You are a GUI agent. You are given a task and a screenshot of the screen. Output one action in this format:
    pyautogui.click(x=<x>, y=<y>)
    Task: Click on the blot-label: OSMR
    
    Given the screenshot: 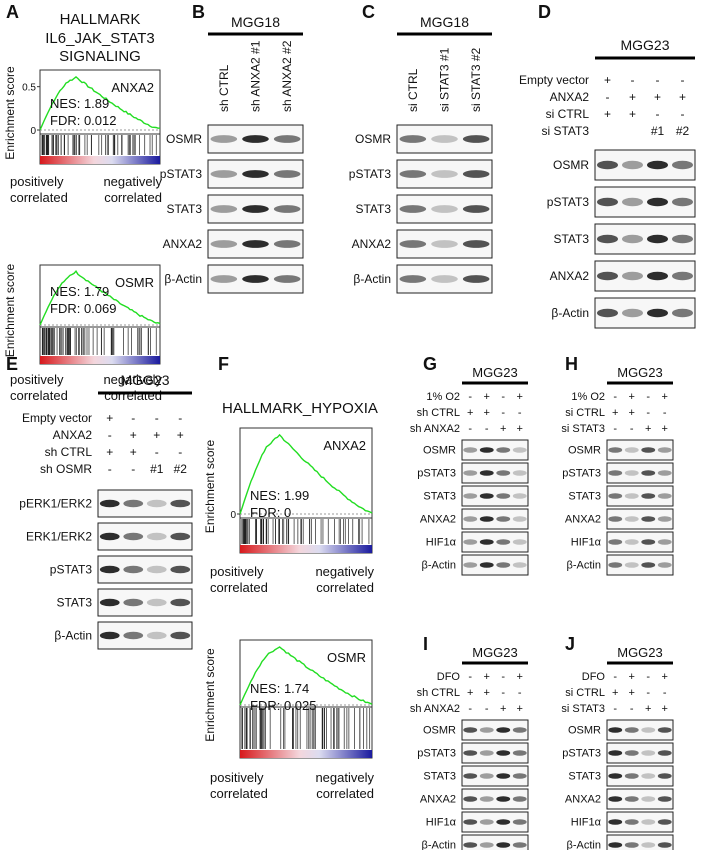 What is the action you would take?
    pyautogui.click(x=584, y=451)
    